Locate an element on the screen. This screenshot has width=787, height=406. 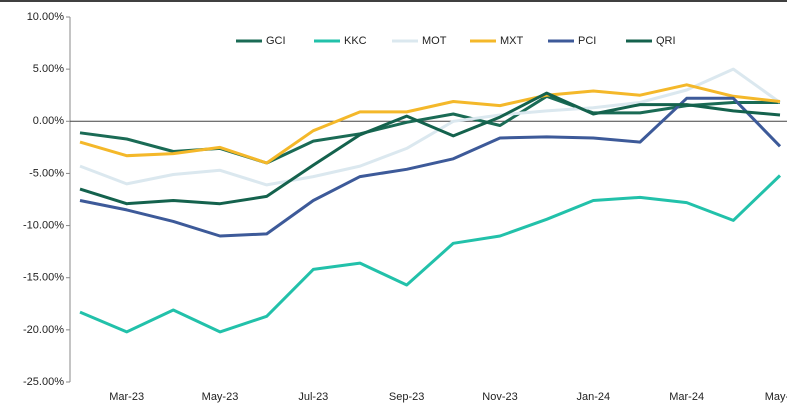
x-tick-label: May-2 is located at coordinates (776, 397).